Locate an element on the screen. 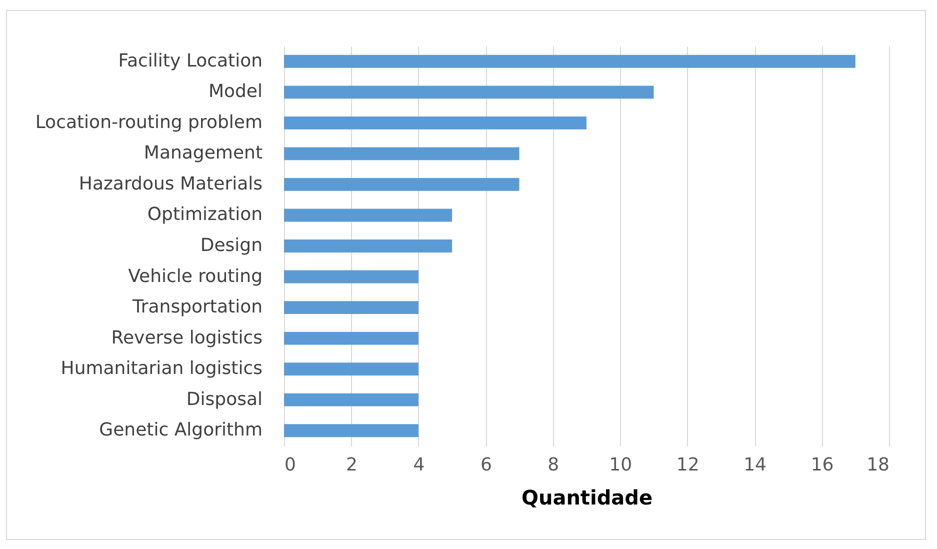 The width and height of the screenshot is (937, 549). y-tick-label: Optimization is located at coordinates (204, 215).